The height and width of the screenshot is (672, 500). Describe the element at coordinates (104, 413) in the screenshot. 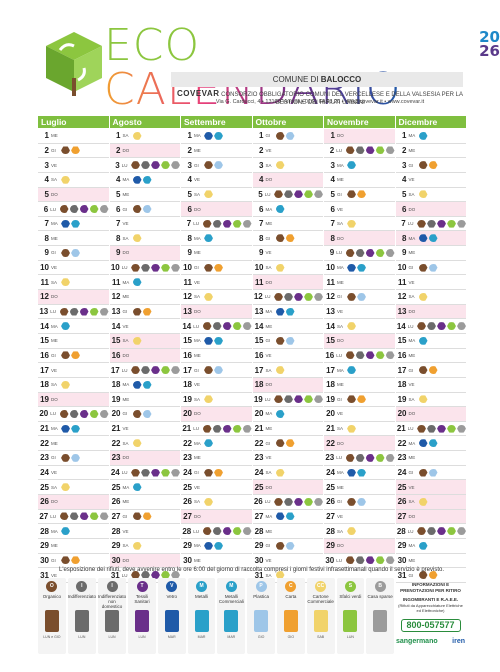

I see `waste-b-icon` at that location.